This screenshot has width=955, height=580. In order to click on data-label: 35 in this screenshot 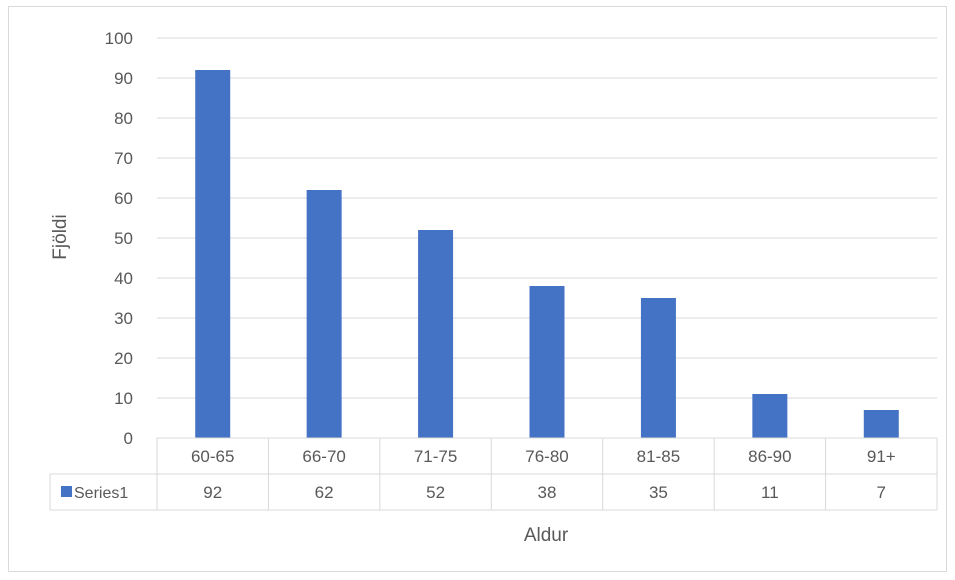, I will do `click(658, 492)`.